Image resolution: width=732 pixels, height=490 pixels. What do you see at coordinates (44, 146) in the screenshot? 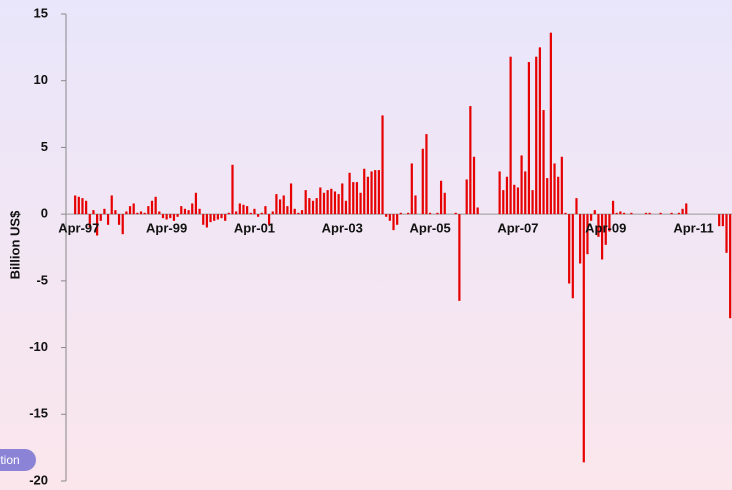
I see `y-tick-label: 5` at bounding box center [44, 146].